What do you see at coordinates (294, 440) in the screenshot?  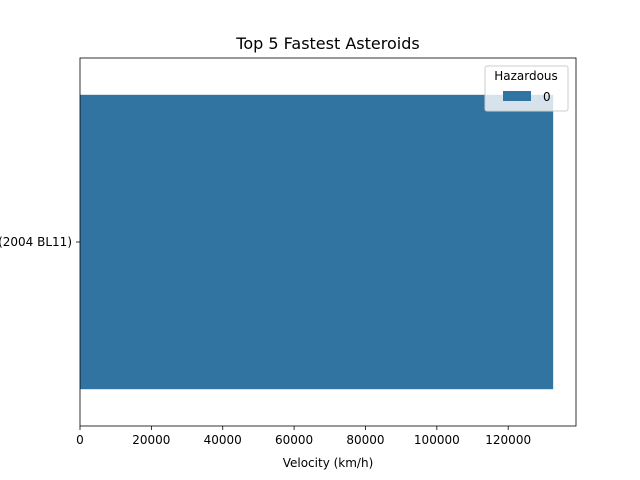 I see `x-tick-label: 60000` at bounding box center [294, 440].